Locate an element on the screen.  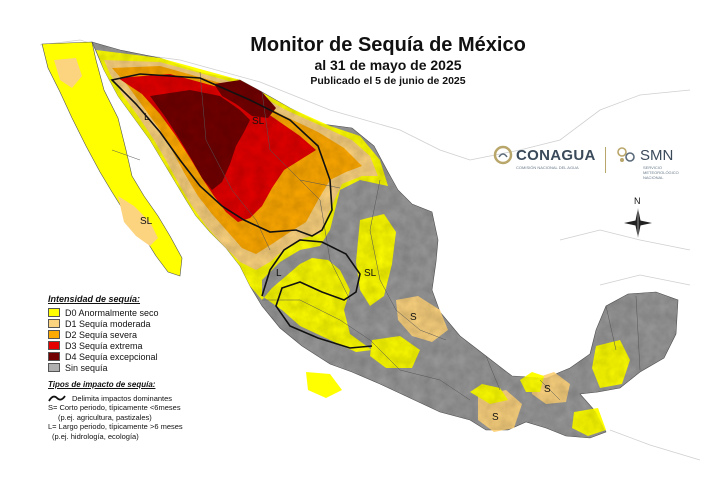
impact-boundary-north is located at coordinates (221, 155).